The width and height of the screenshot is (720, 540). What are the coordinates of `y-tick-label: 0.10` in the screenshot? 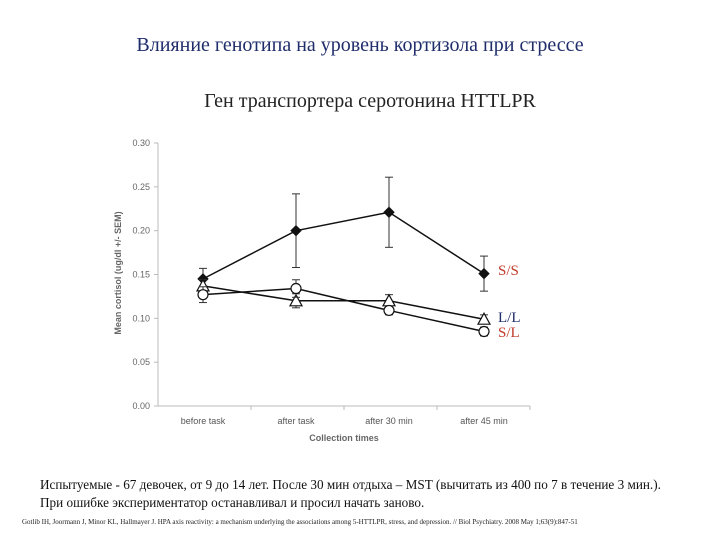 It's located at (141, 318).